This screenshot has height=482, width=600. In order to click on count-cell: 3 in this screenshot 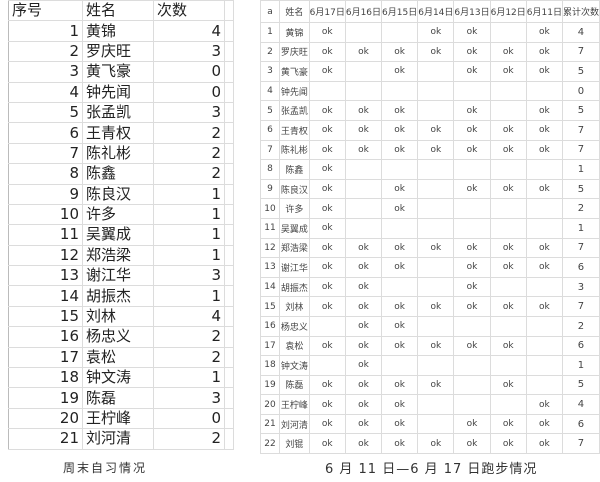, I will do `click(189, 398)`.